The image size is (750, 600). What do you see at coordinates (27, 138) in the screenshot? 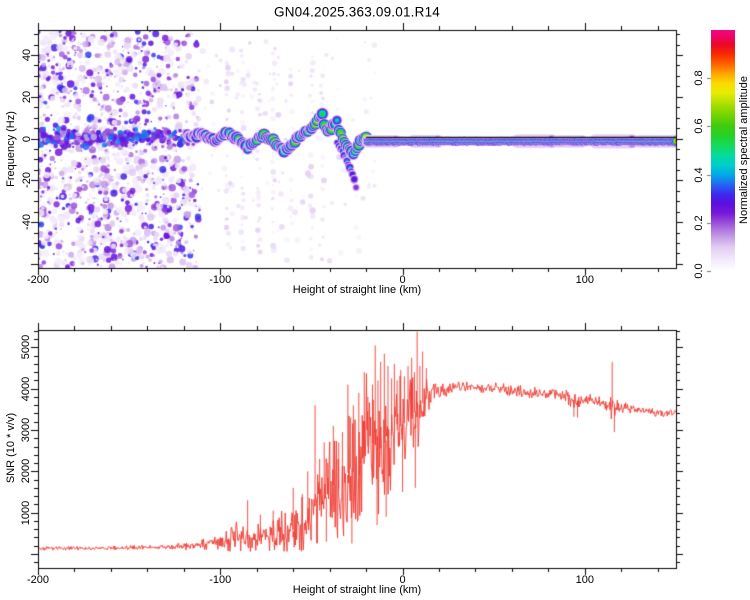
I see `spectrogram-y-tick-label: 0` at bounding box center [27, 138].